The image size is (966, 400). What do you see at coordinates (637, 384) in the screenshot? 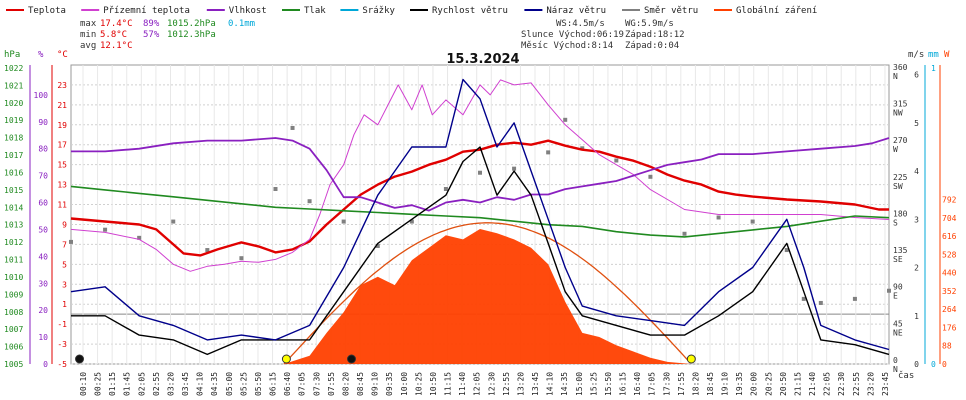
I see `time-tick-label: 16:40` at bounding box center [637, 384].